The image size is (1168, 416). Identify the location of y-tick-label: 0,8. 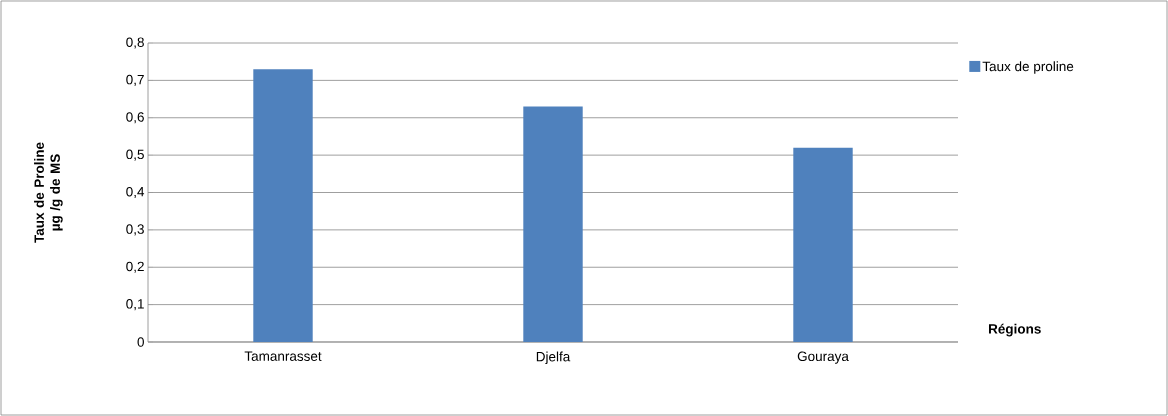
(135, 43).